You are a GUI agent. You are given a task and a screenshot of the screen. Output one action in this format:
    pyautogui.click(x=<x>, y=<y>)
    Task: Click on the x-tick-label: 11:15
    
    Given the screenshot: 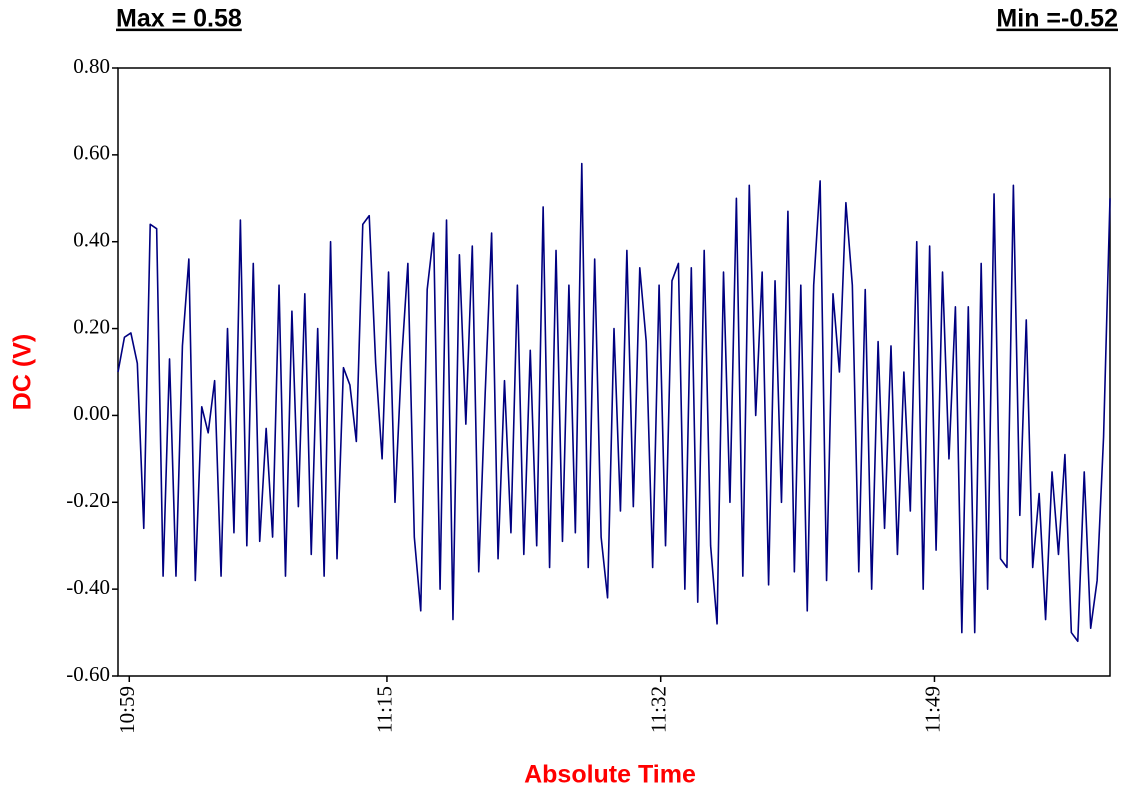 What is the action you would take?
    pyautogui.click(x=385, y=709)
    